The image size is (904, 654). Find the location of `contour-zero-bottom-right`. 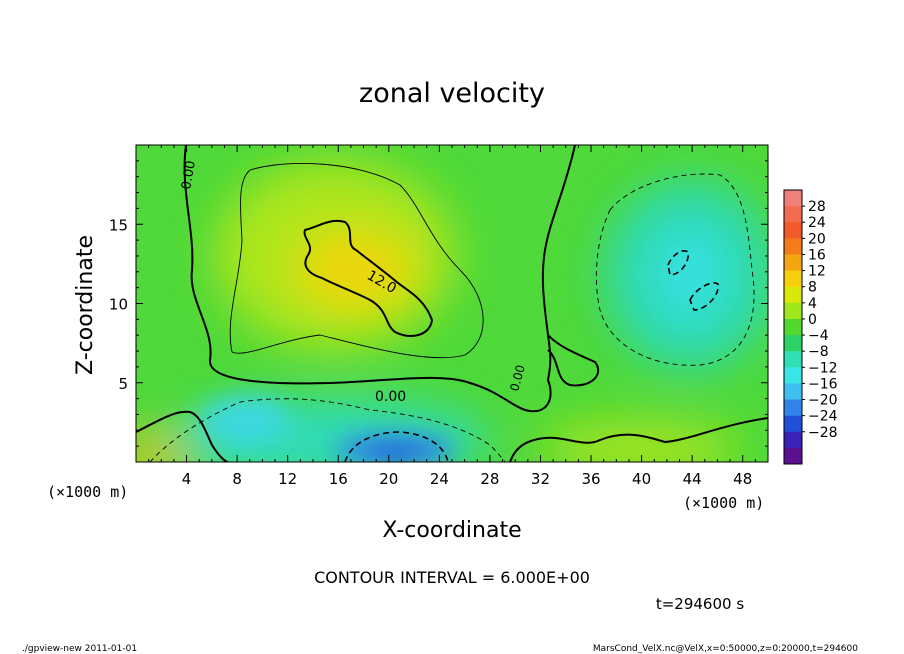

contour-zero-bottom-right is located at coordinates (638, 439).